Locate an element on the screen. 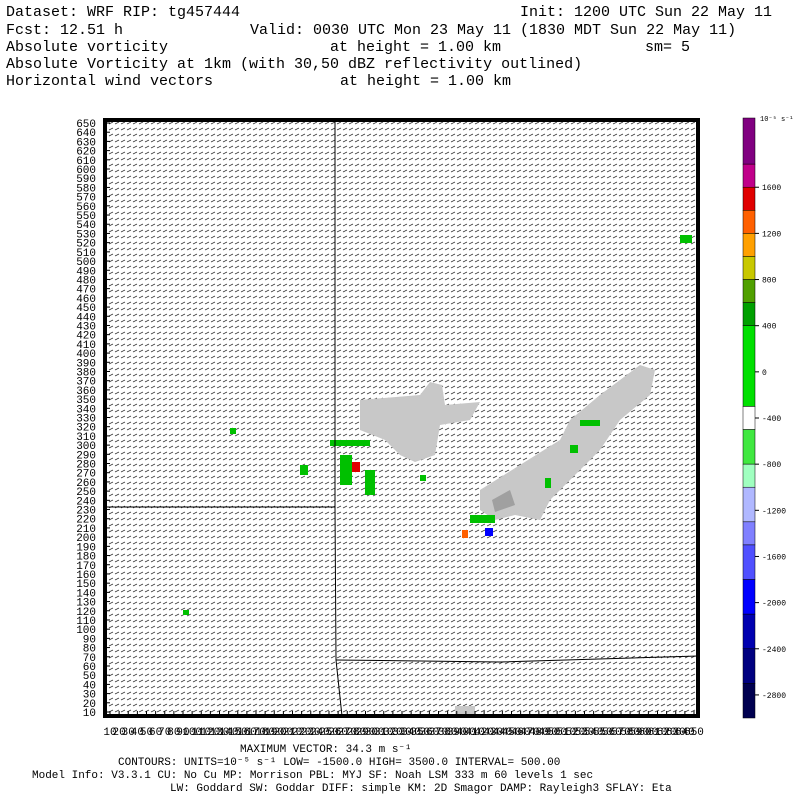 Image resolution: width=800 pixels, height=800 pixels. y-tick-label: 400 is located at coordinates (86, 355).